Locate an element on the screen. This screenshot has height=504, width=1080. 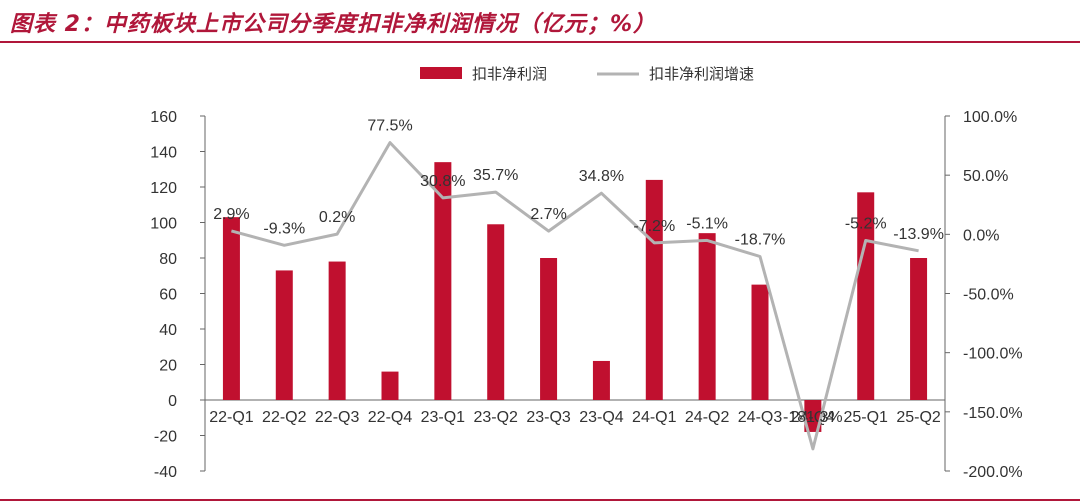
bar-22-Q2 is located at coordinates (284, 335).